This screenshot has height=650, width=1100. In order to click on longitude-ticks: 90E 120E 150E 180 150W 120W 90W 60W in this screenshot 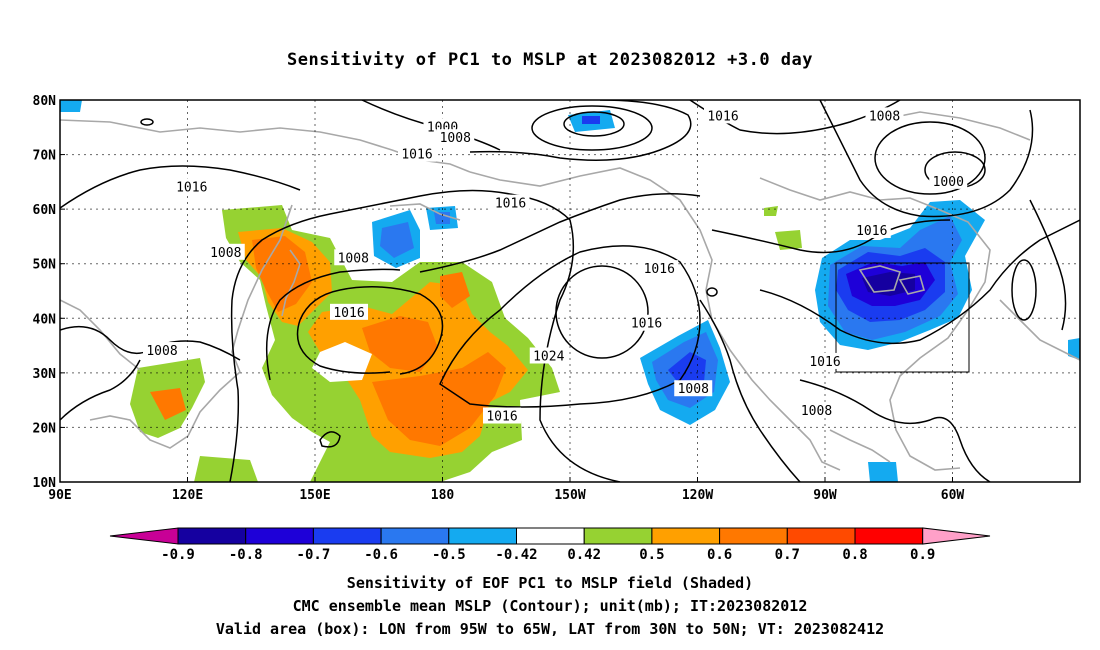, I will do `click(506, 490)`.